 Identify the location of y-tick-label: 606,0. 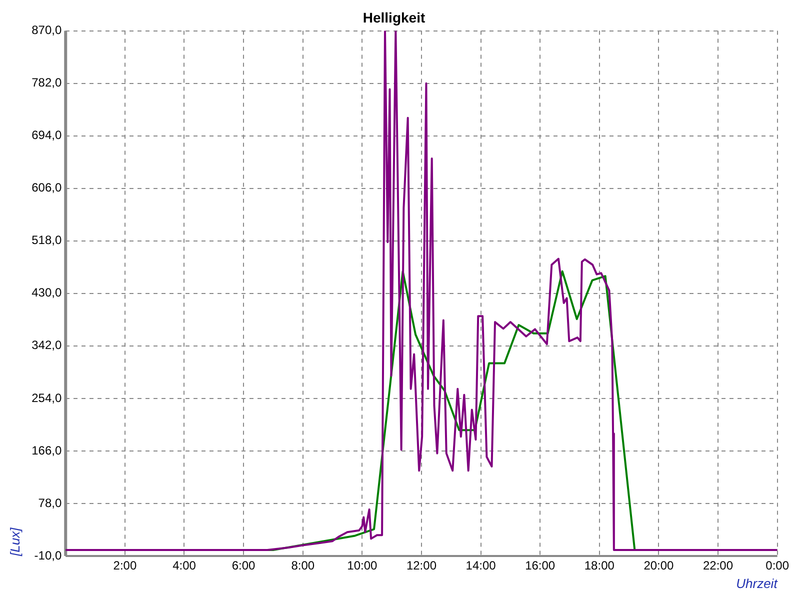
(47, 187).